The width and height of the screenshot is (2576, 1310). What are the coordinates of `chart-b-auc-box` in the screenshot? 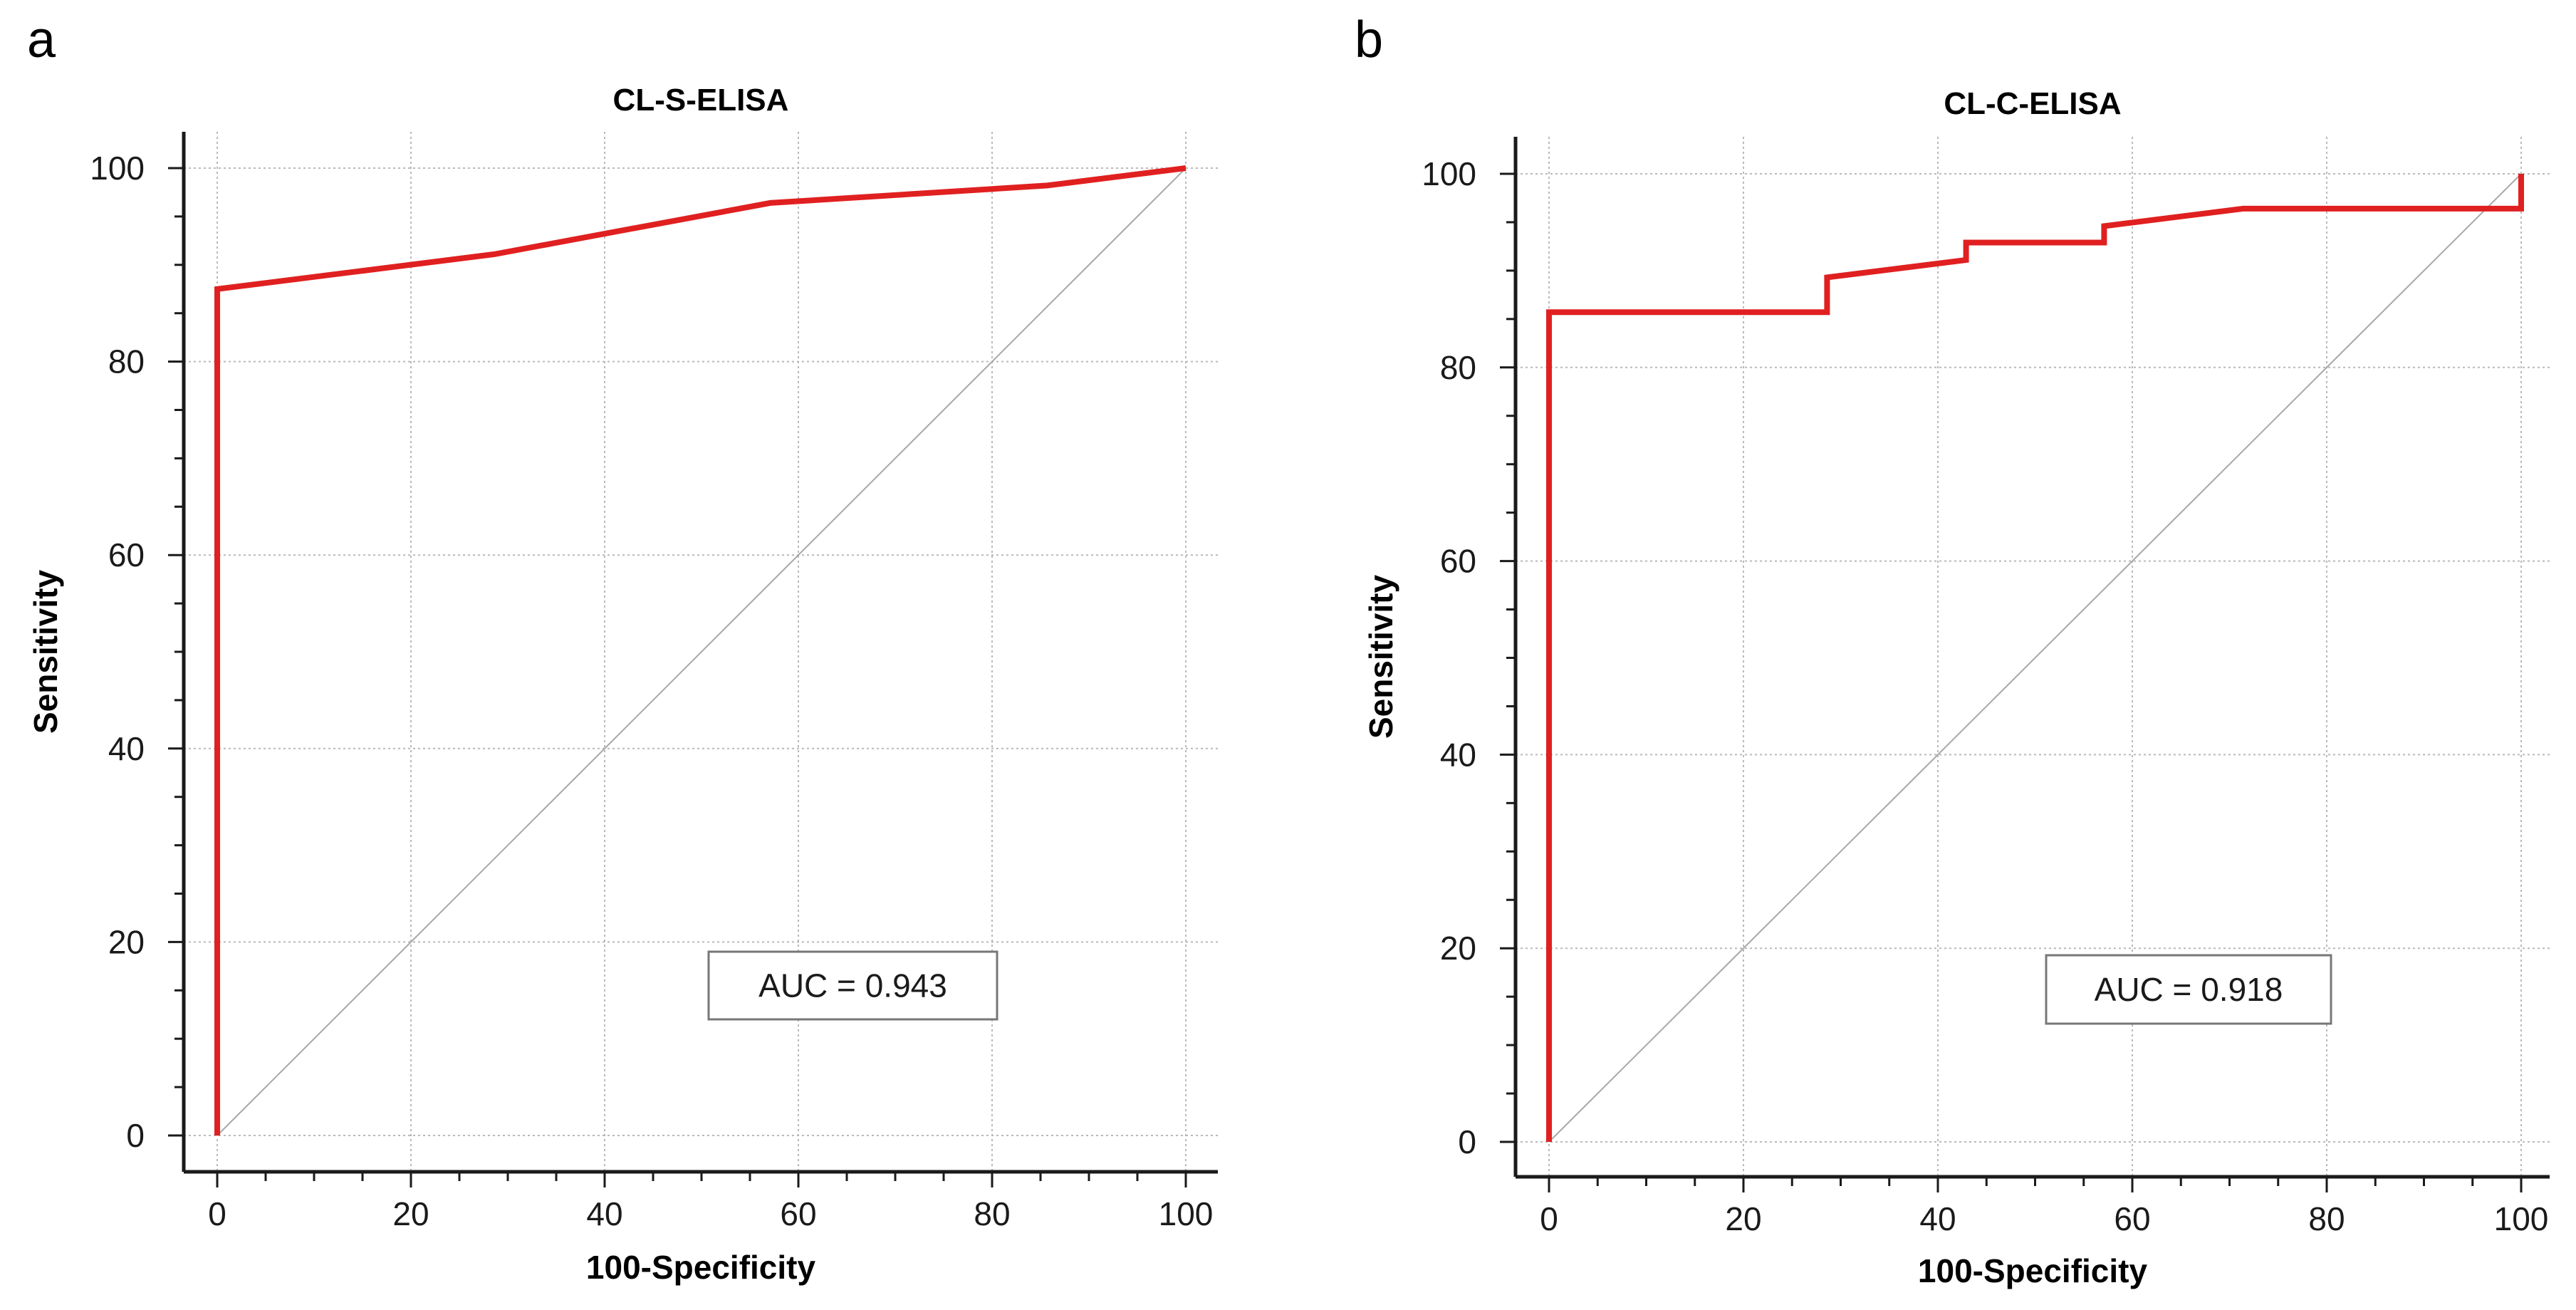 It's located at (2188, 990).